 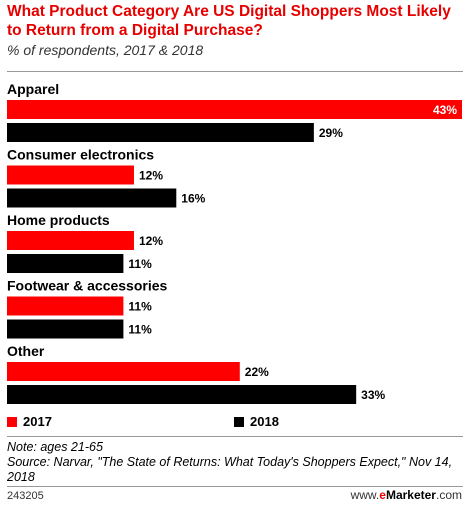 I want to click on category-label-consumer-electronics: Consumer electronics, so click(x=80, y=155).